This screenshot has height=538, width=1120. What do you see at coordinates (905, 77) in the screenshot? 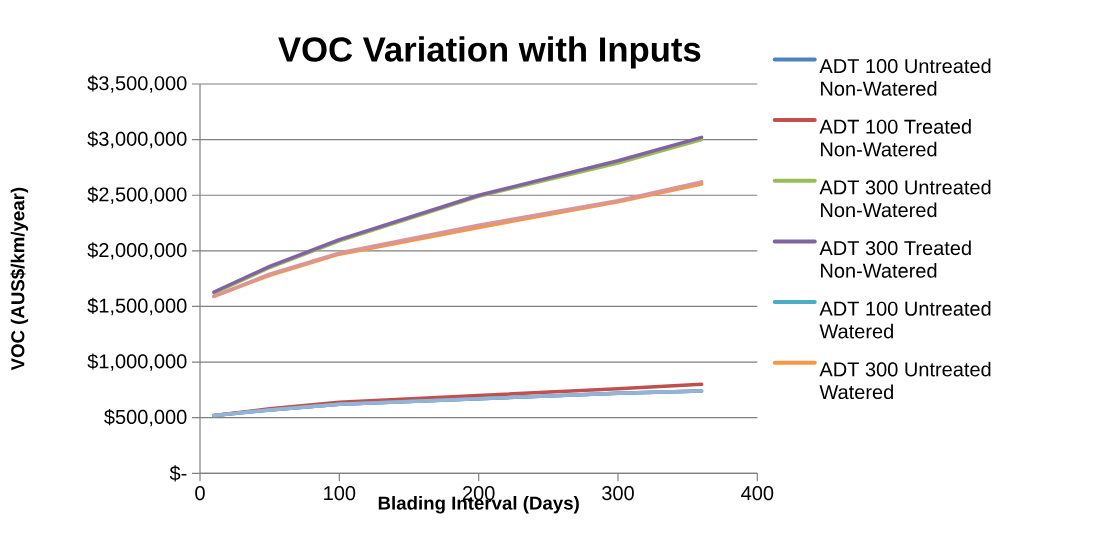
I see `legend-label: ADT 100 Untreated Non-Watered` at bounding box center [905, 77].